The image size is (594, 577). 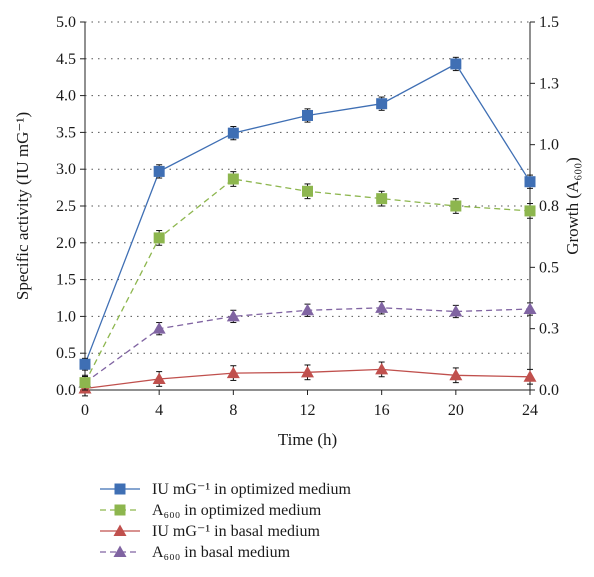 I want to click on legend-item-2: IU mG⁻¹ in basal medium, so click(x=210, y=531).